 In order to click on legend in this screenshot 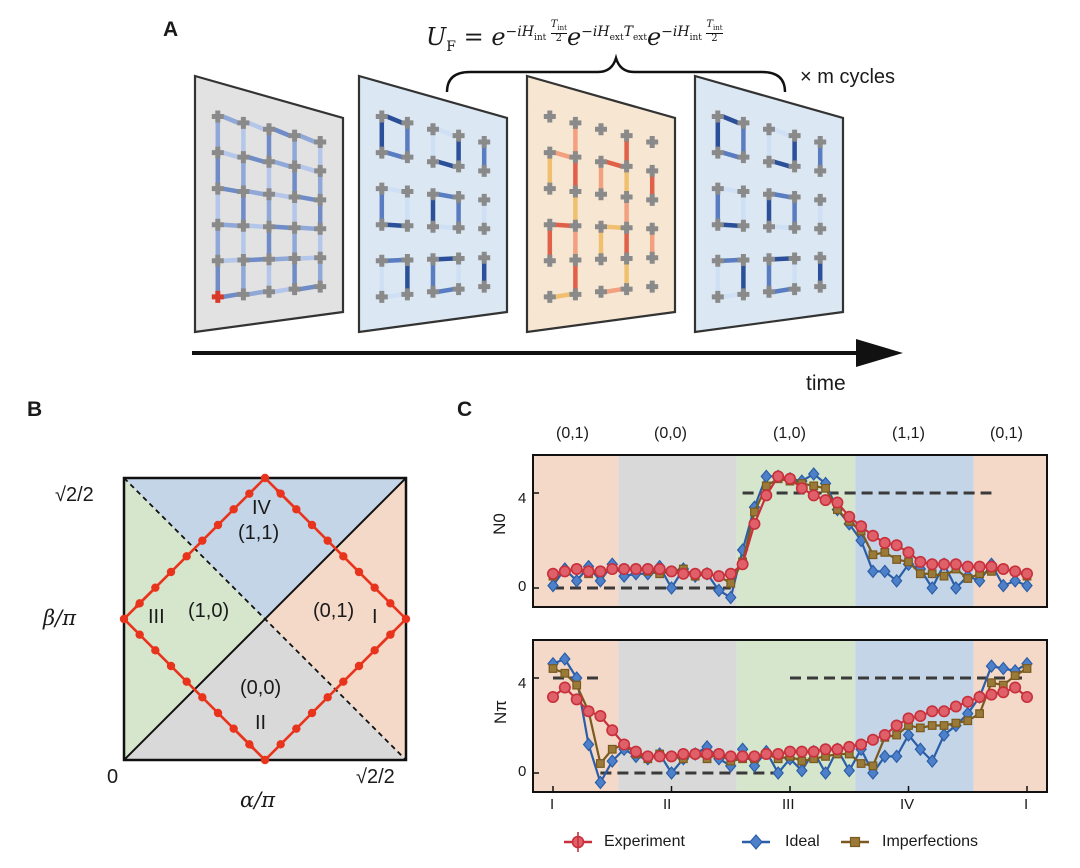, I will do `click(716, 842)`.